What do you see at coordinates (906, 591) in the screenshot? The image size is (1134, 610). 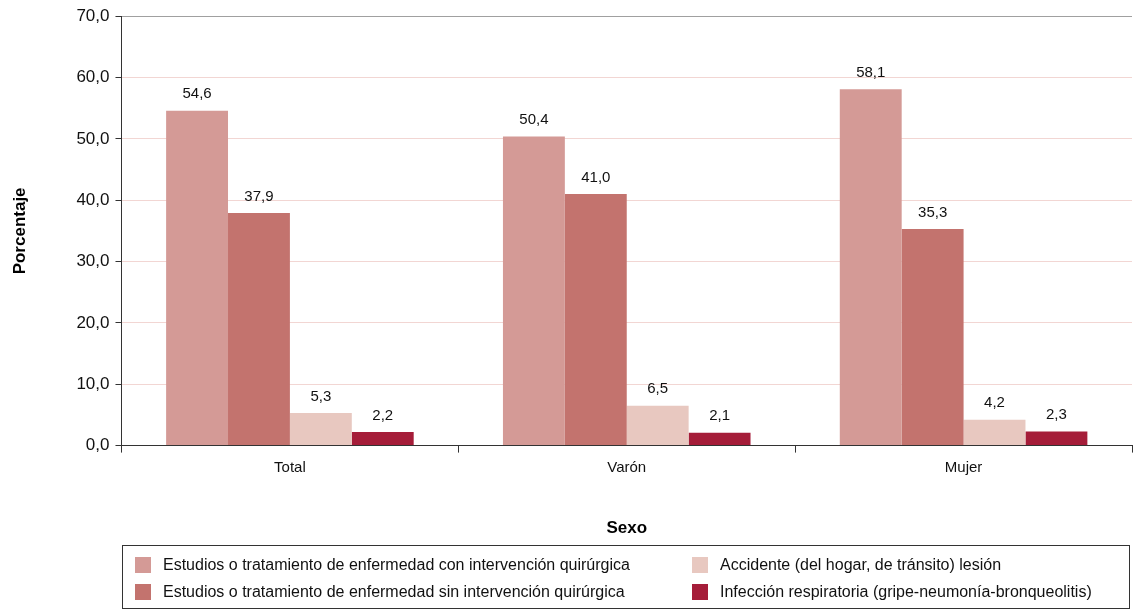 I see `legend-label: Infección respiratoria (gripe-neumonía-bronqueolitis)` at bounding box center [906, 591].